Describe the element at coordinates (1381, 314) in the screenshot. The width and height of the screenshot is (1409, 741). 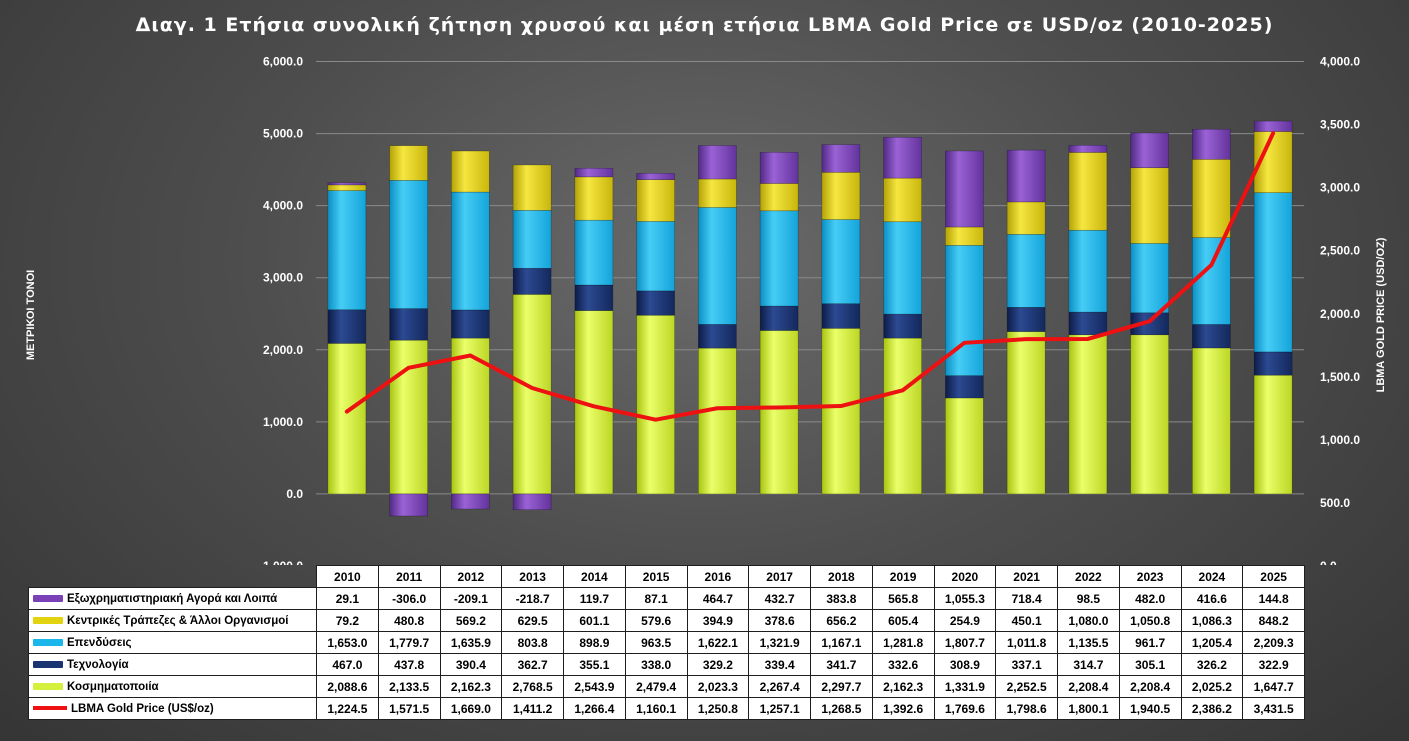
I see `right-axis-title: LBMA GOLD PRICE (USD/OZ)` at that location.